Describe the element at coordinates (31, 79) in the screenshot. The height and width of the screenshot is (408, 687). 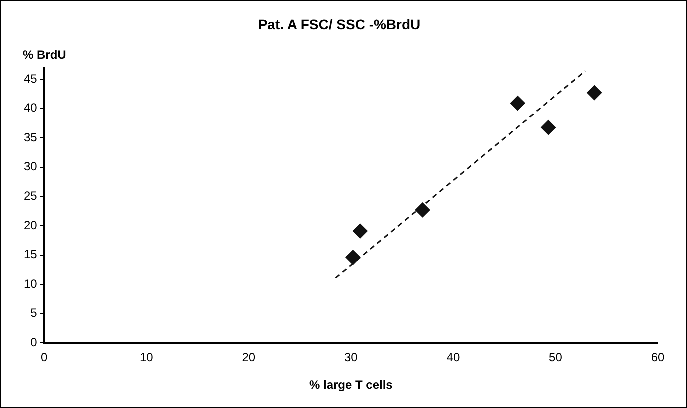
I see `y-tick-label: 45` at that location.